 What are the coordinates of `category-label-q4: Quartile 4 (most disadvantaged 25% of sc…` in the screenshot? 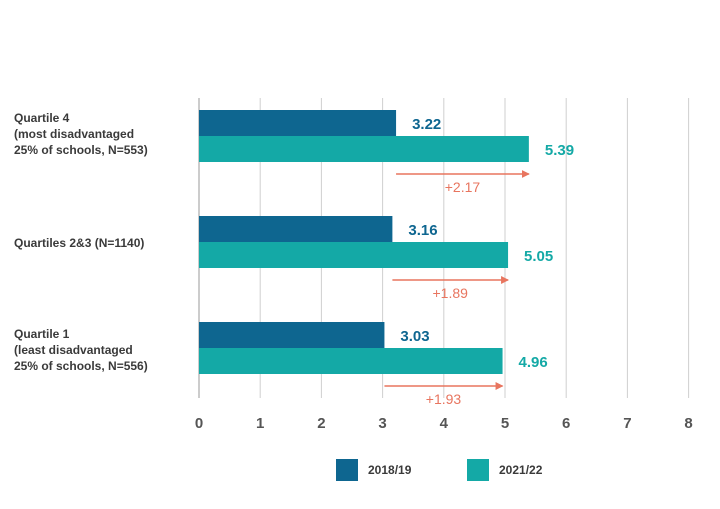 It's located at (81, 134).